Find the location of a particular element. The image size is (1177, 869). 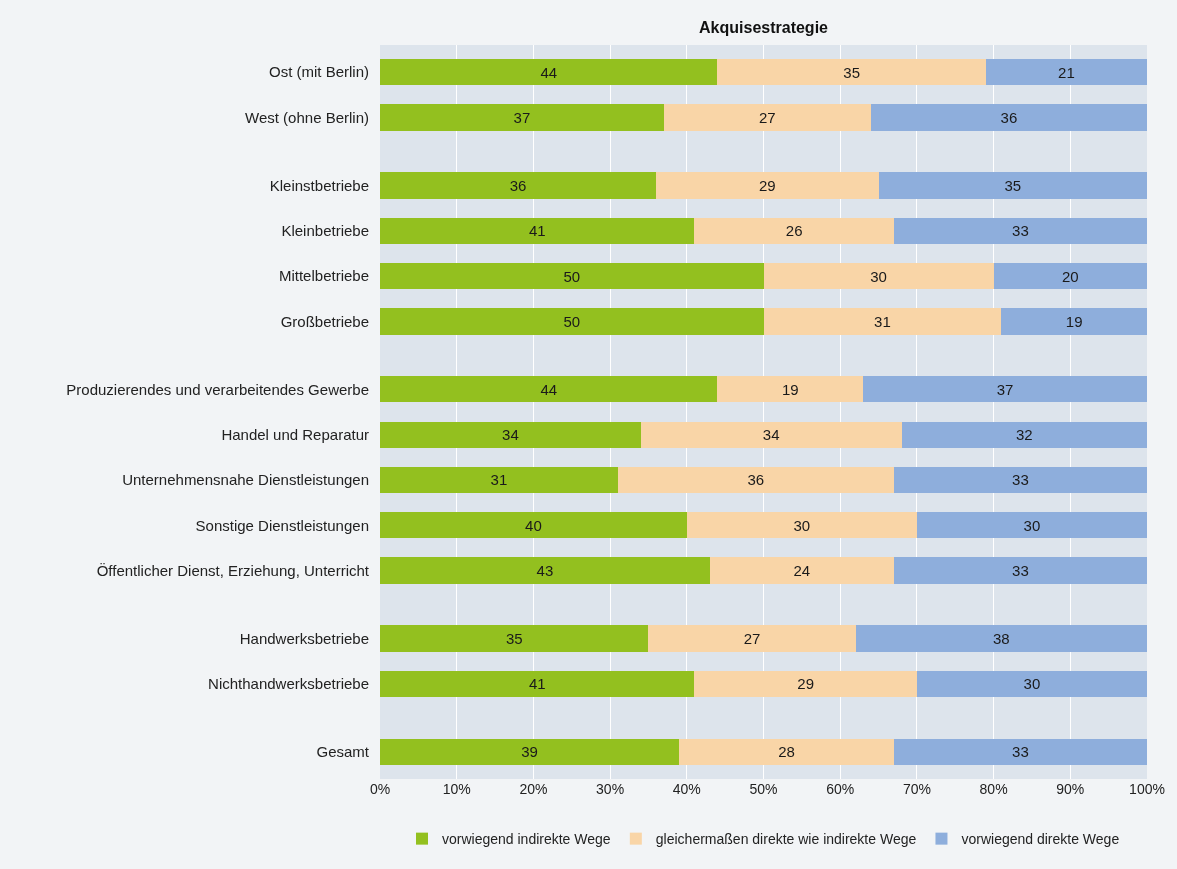

y-tick-label: Kleinbetriebe is located at coordinates (325, 231).